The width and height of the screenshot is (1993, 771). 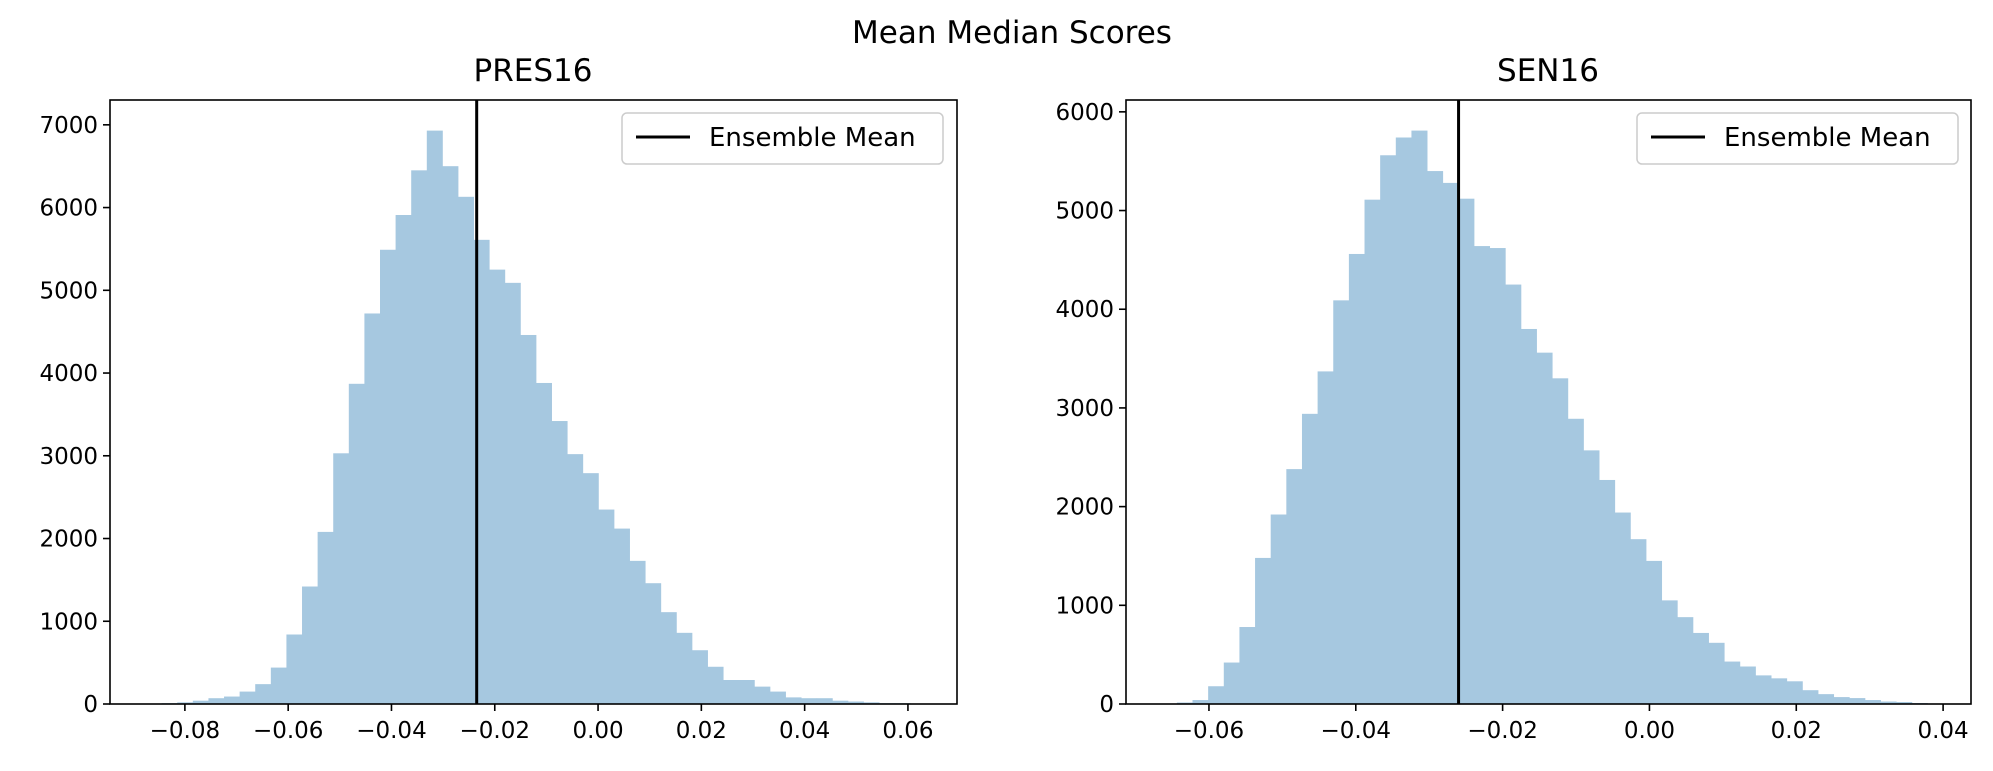 I want to click on figure-suptitle: Mean Median Scores, so click(x=1012, y=33).